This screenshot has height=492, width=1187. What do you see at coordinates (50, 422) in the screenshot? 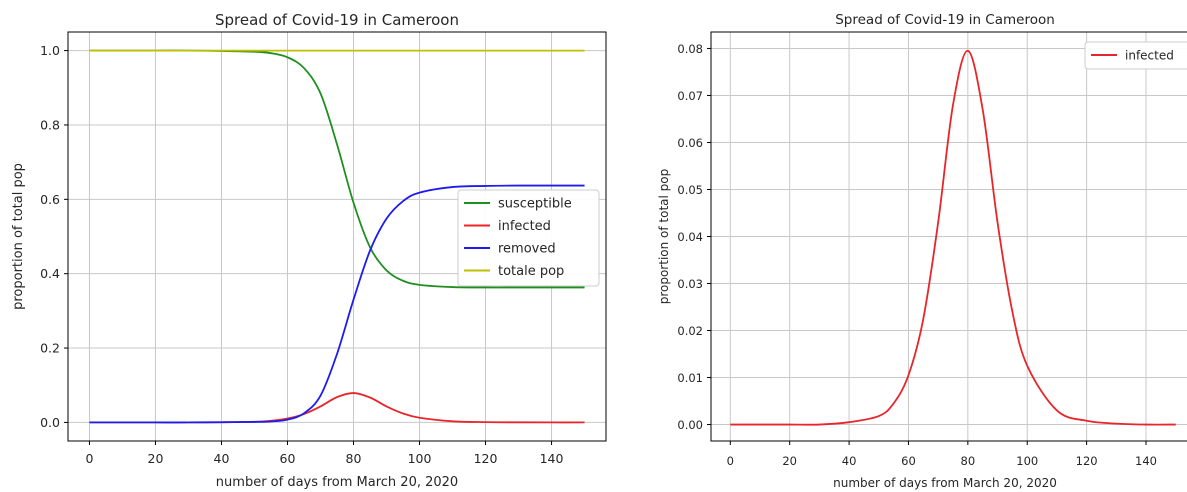
I see `y-tick-label: 0.0` at bounding box center [50, 422].